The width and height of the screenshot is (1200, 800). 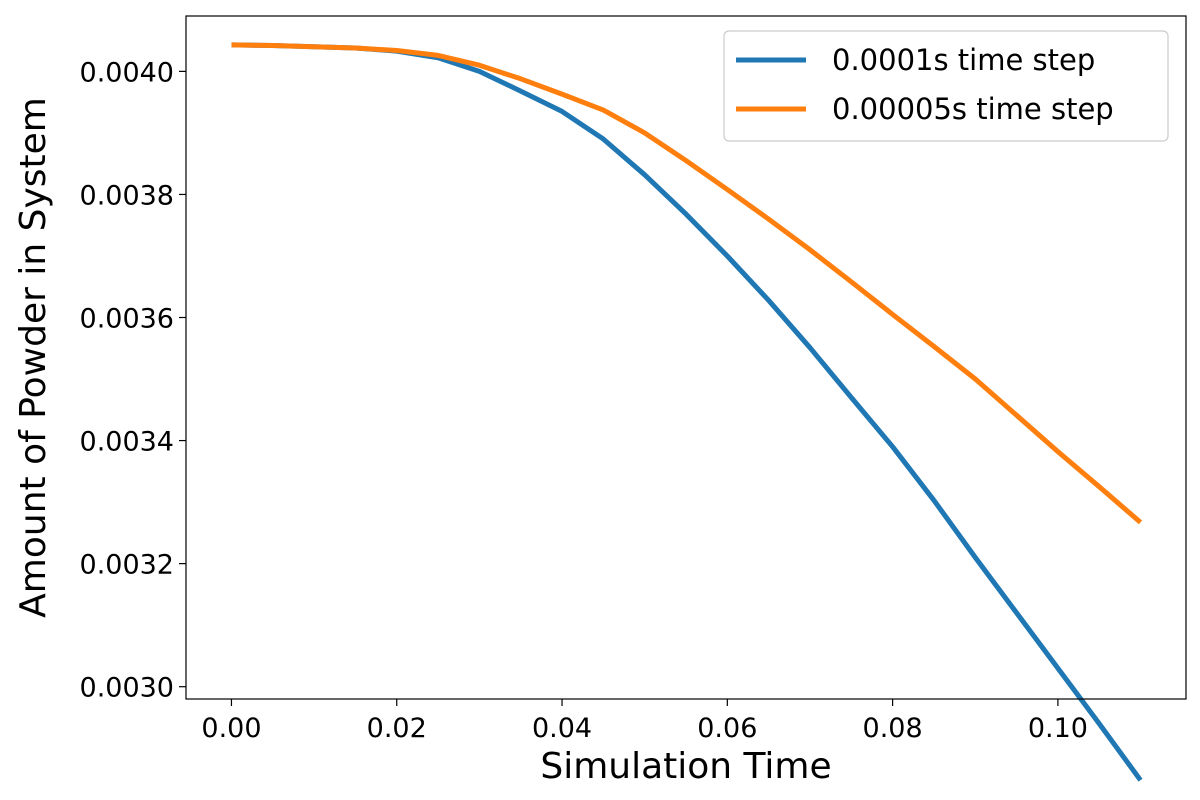 What do you see at coordinates (973, 109) in the screenshot?
I see `legend-label-2: 0.00005s time step` at bounding box center [973, 109].